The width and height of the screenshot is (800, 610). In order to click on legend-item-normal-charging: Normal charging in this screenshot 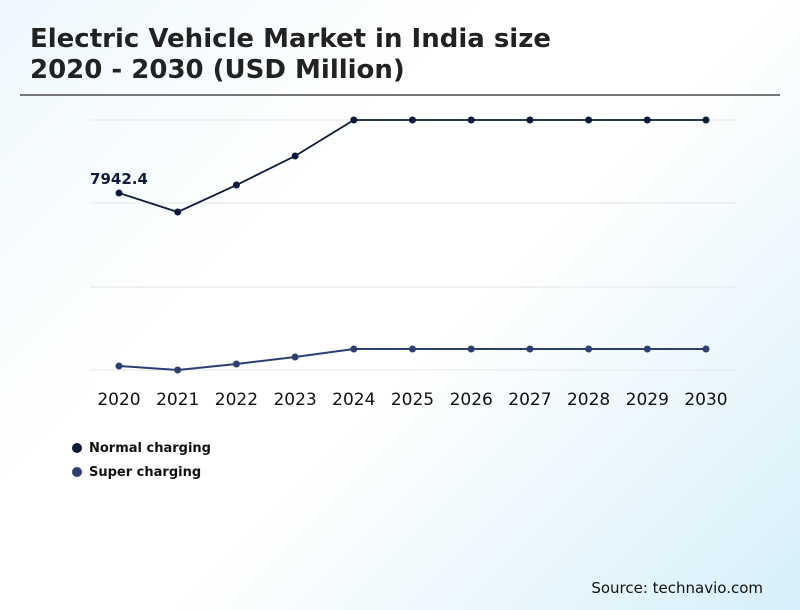, I will do `click(141, 448)`.